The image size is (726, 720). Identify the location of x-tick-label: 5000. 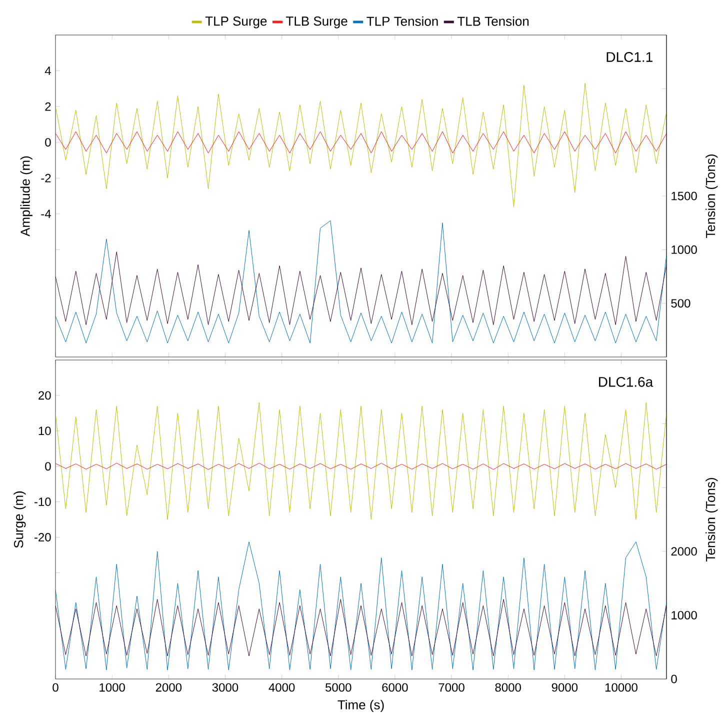
(339, 687).